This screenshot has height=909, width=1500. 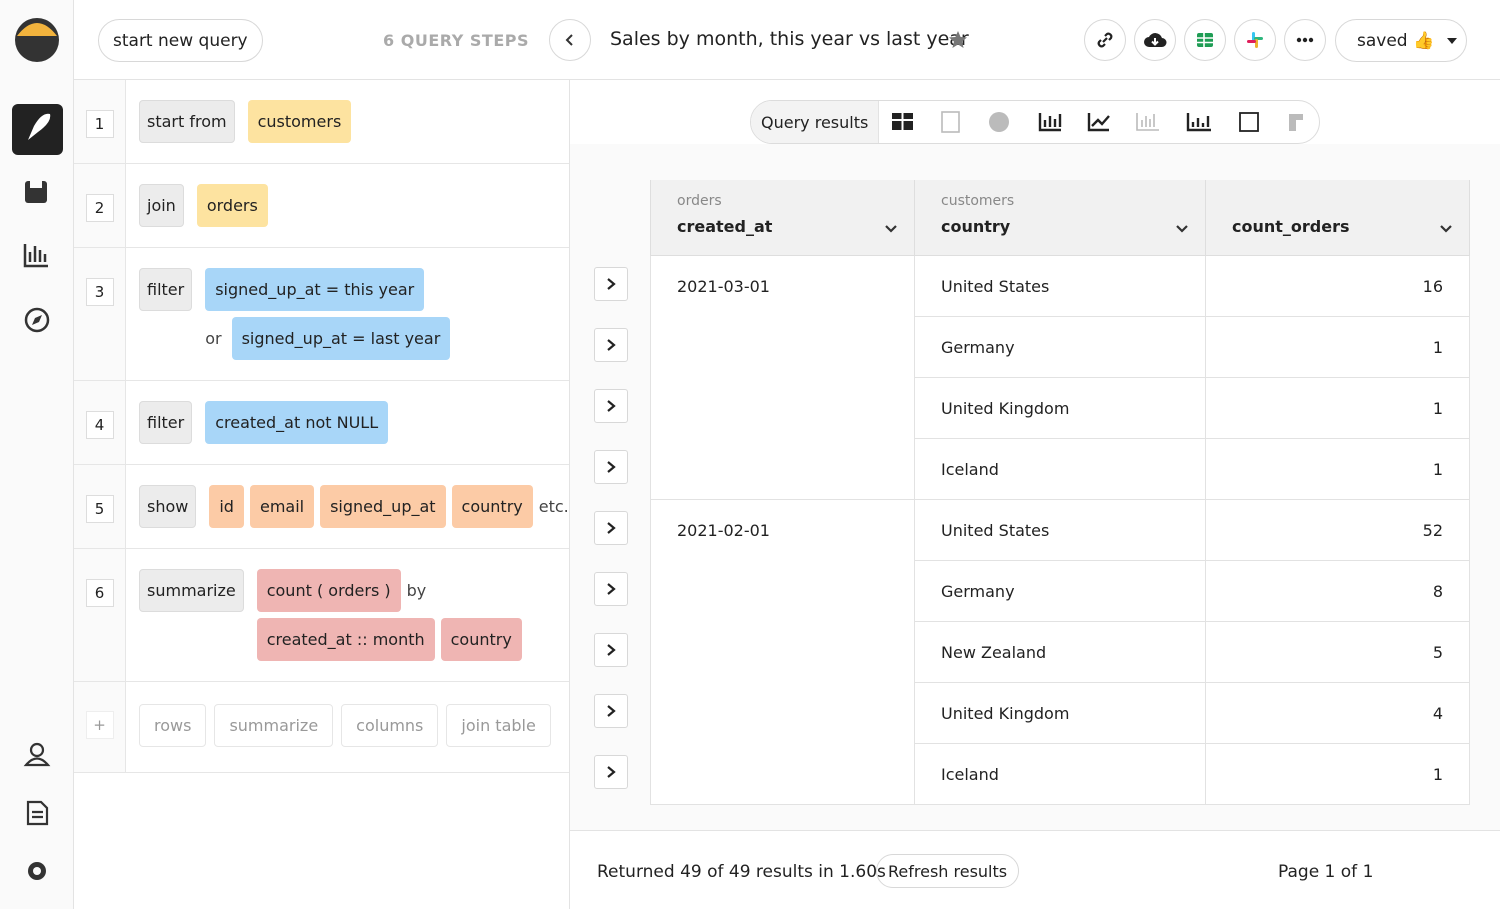 I want to click on step-body: join orders, so click(x=197, y=205).